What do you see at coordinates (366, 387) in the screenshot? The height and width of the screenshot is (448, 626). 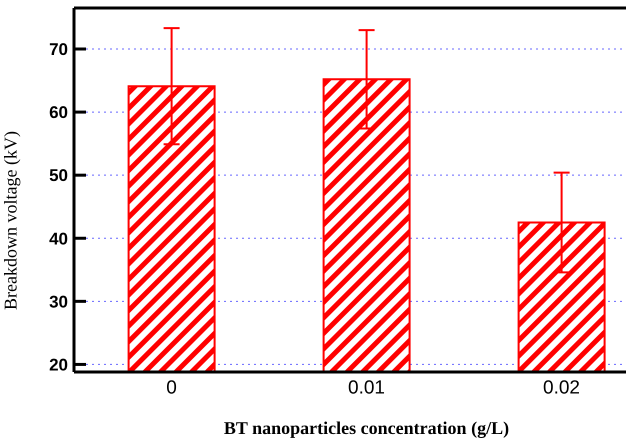 I see `x-tick-label: 0.01` at bounding box center [366, 387].